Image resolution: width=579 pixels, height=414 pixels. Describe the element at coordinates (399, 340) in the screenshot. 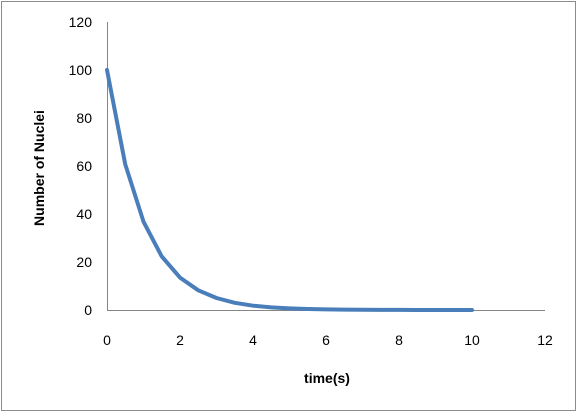

I see `x-tick-label: 8` at that location.